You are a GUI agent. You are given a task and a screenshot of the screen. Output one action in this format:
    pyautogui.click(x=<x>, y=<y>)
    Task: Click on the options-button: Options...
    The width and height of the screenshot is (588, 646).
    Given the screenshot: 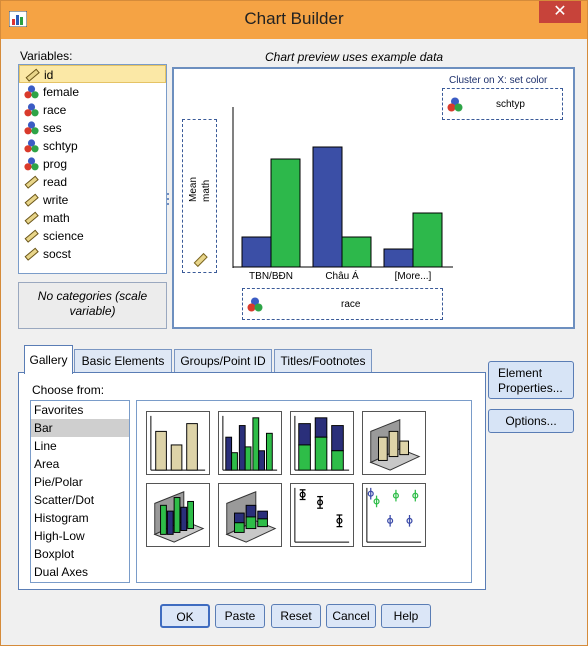 What is the action you would take?
    pyautogui.click(x=531, y=421)
    